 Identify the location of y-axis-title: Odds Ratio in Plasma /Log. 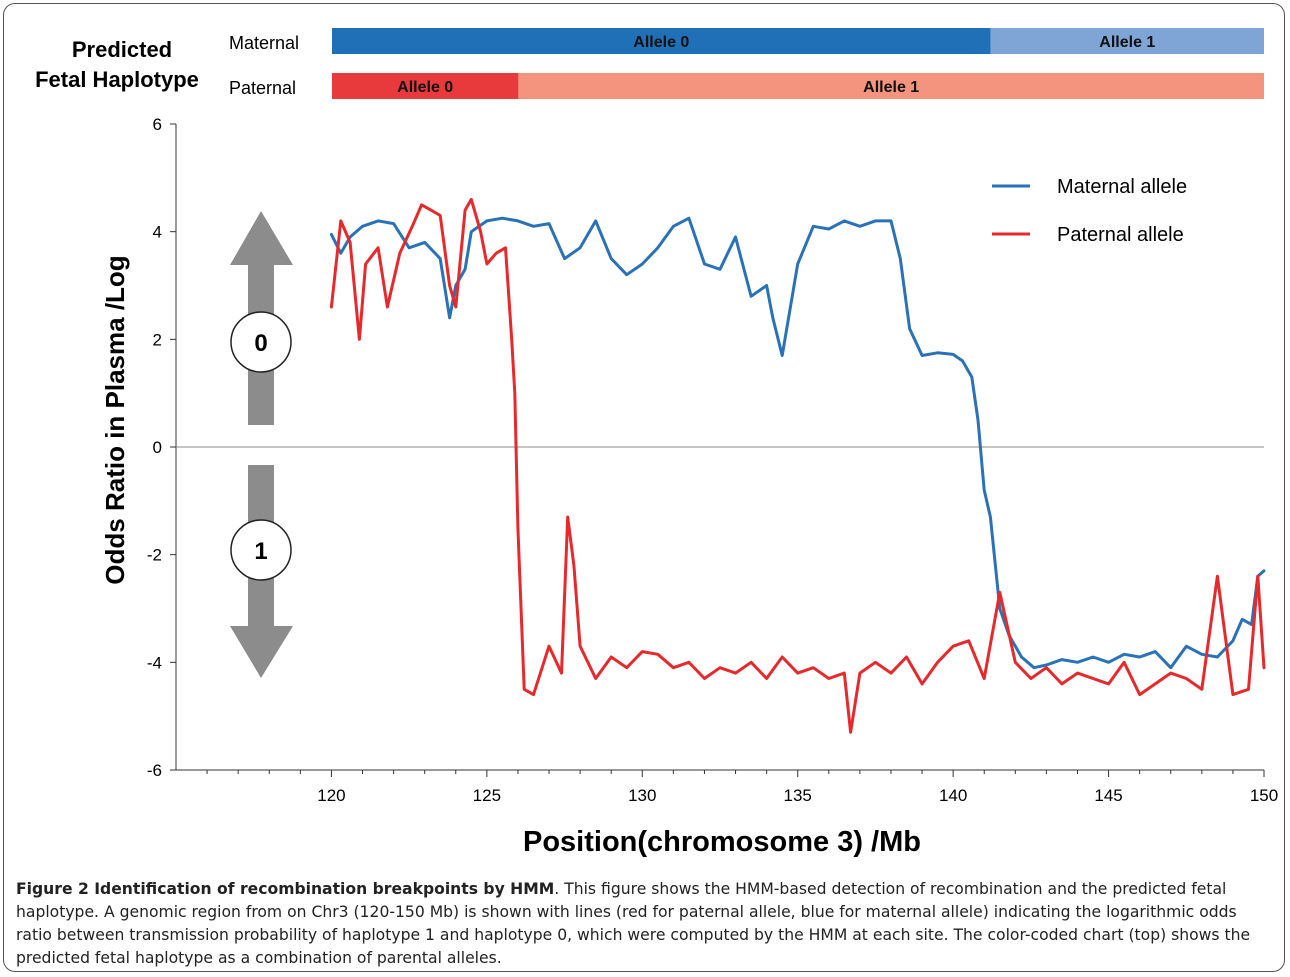
(115, 419).